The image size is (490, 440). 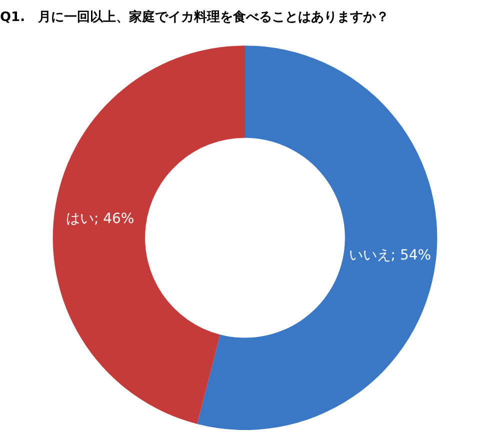 I want to click on chart-title: Q1. 月に一回以上、家庭でイカ料理を食べることはありますか？, so click(x=195, y=17).